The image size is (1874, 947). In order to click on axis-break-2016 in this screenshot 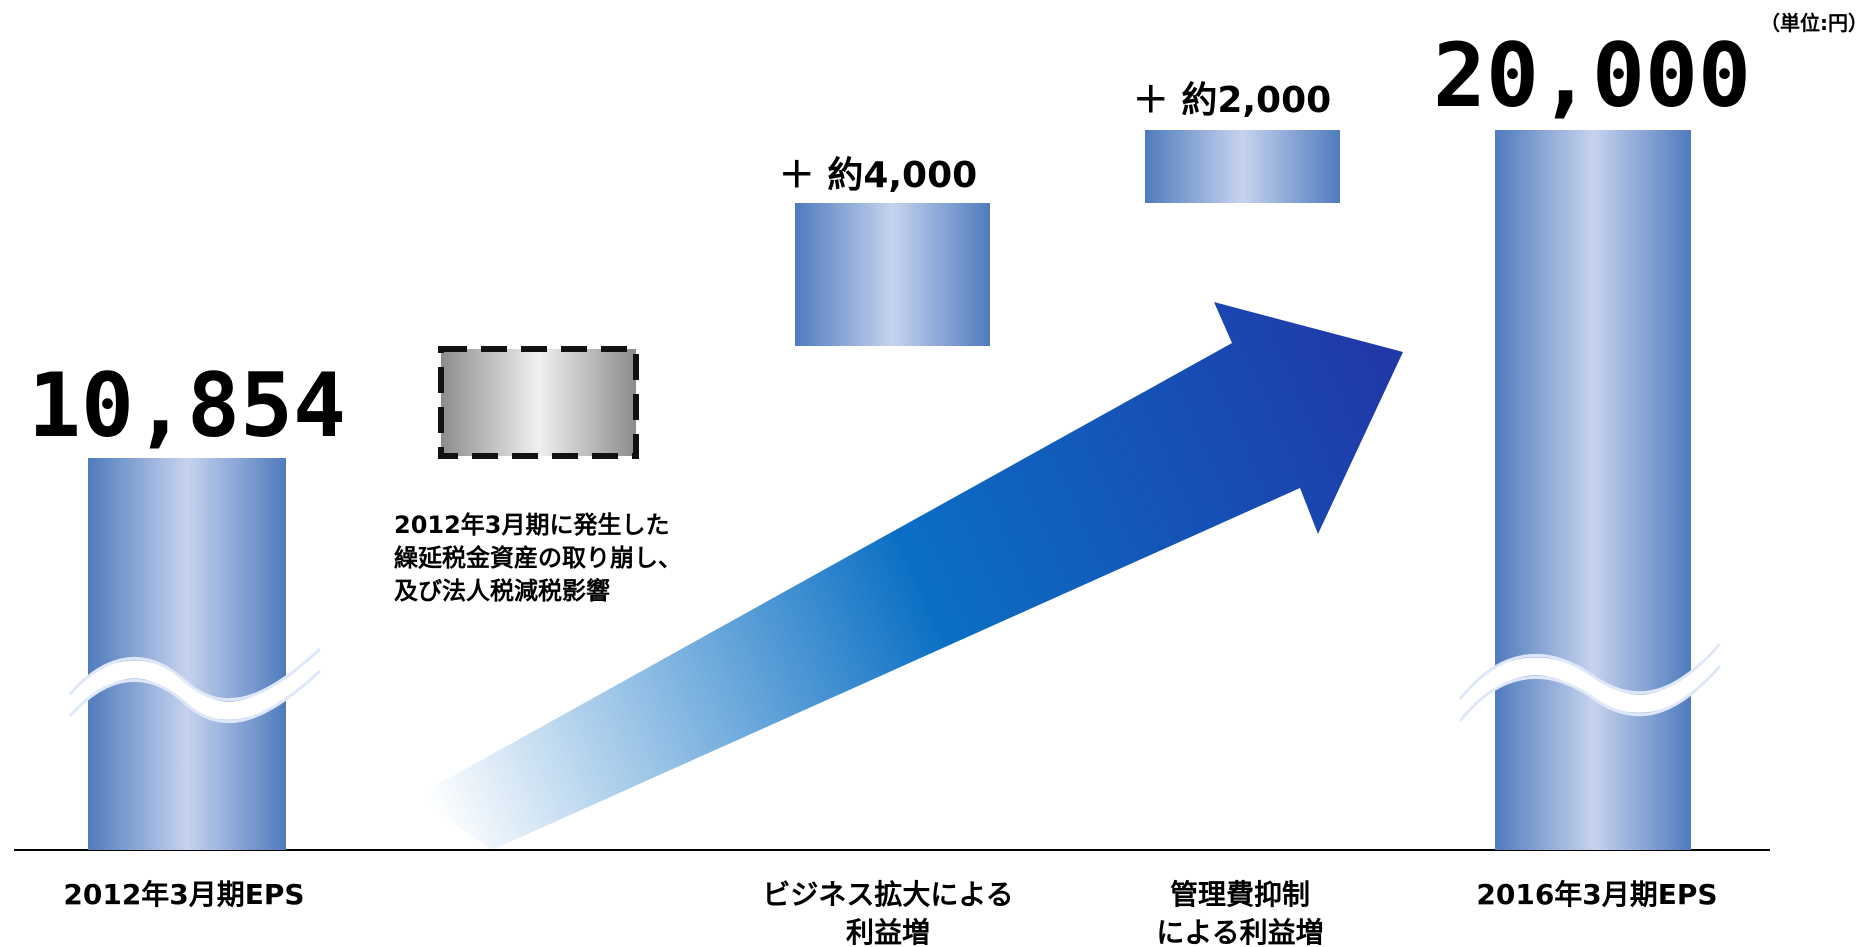, I will do `click(1589, 682)`.